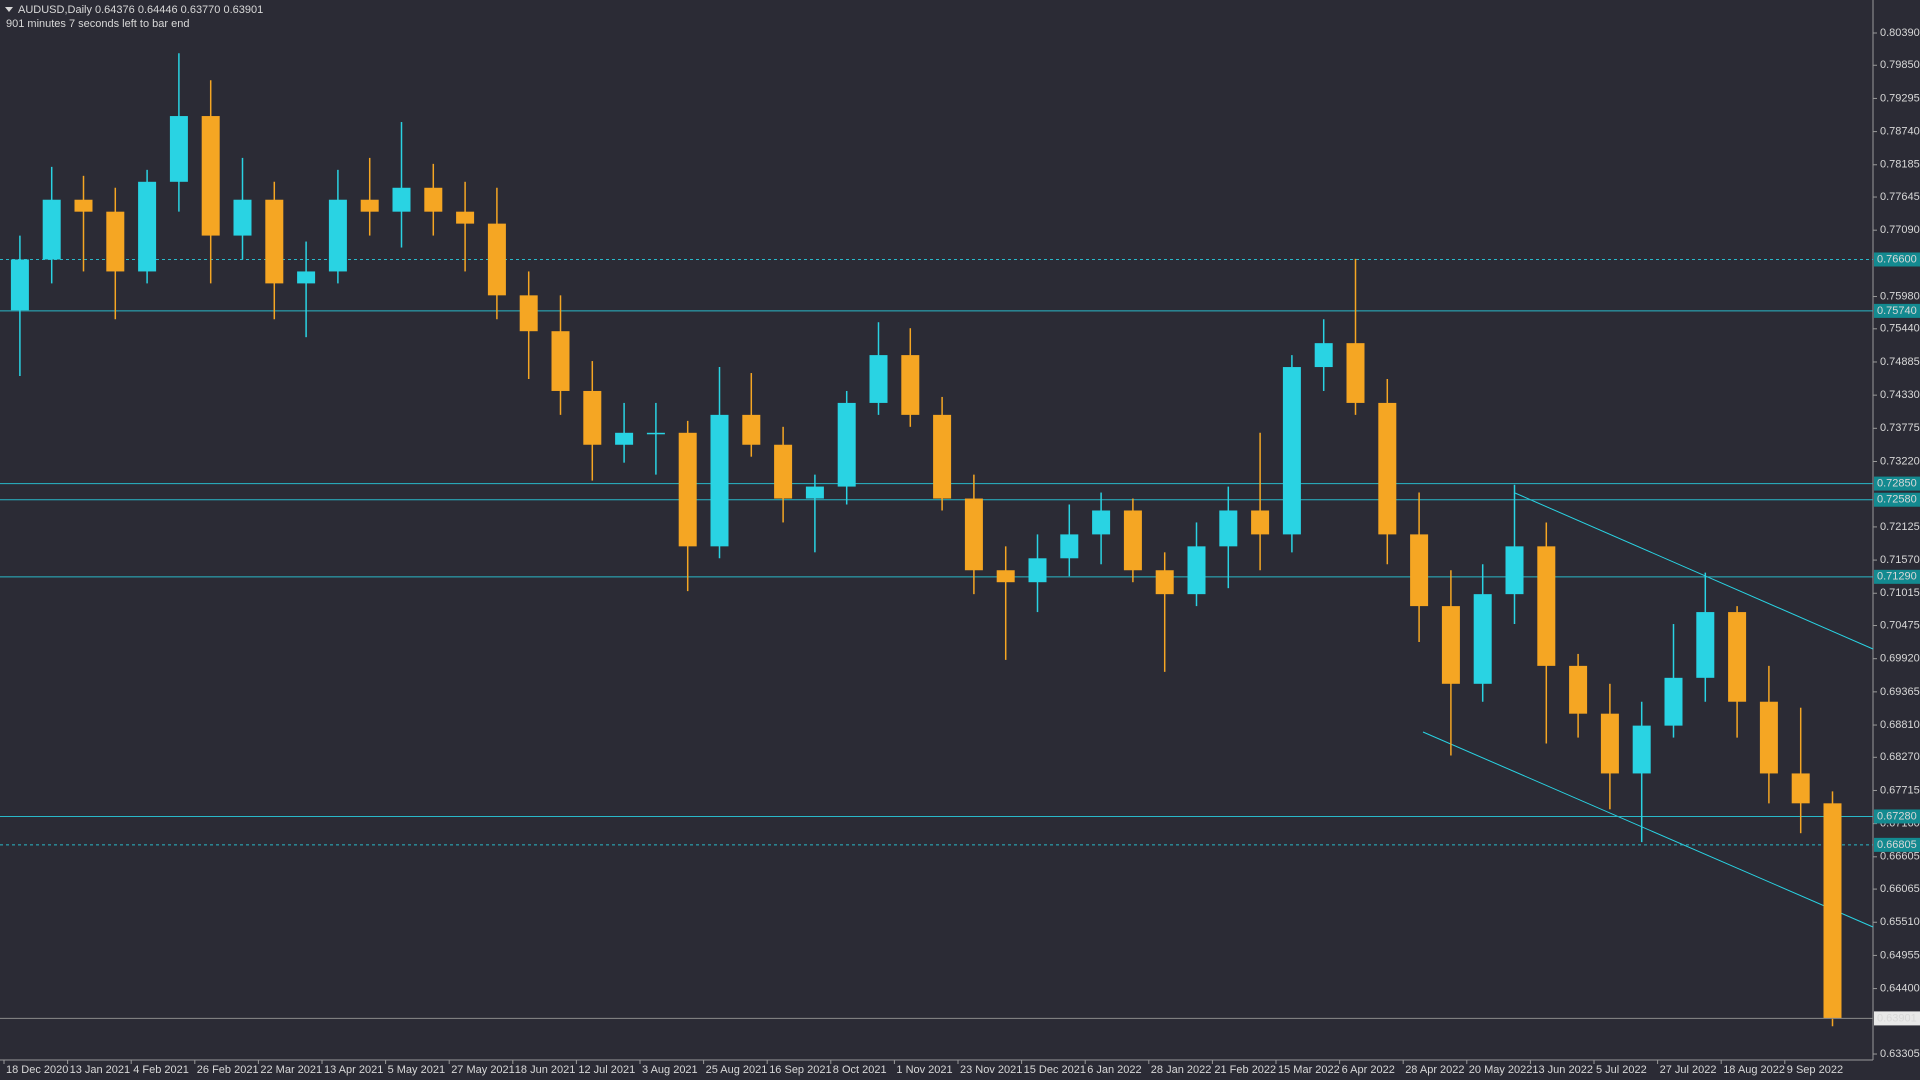 This screenshot has width=1920, height=1080. Describe the element at coordinates (100, 1070) in the screenshot. I see `x-tick-label: 13 Jan 2021` at that location.